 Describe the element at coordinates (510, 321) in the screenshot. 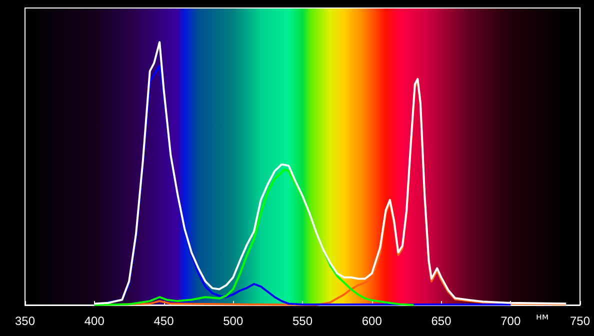

I see `x-tick-label: 700` at that location.